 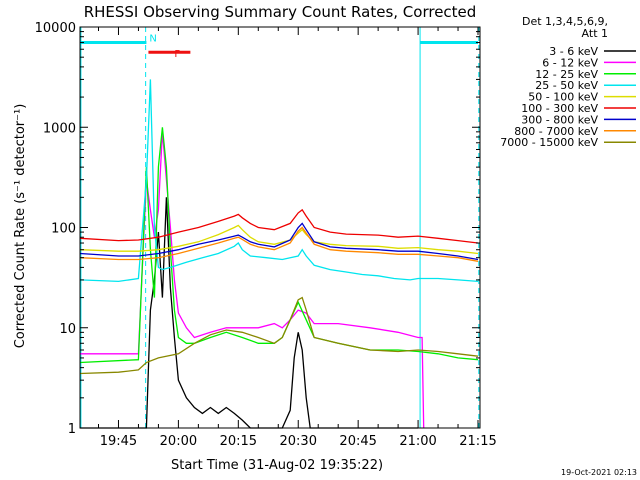 What do you see at coordinates (63, 229) in the screenshot?
I see `y-tick-label: 100` at bounding box center [63, 229].